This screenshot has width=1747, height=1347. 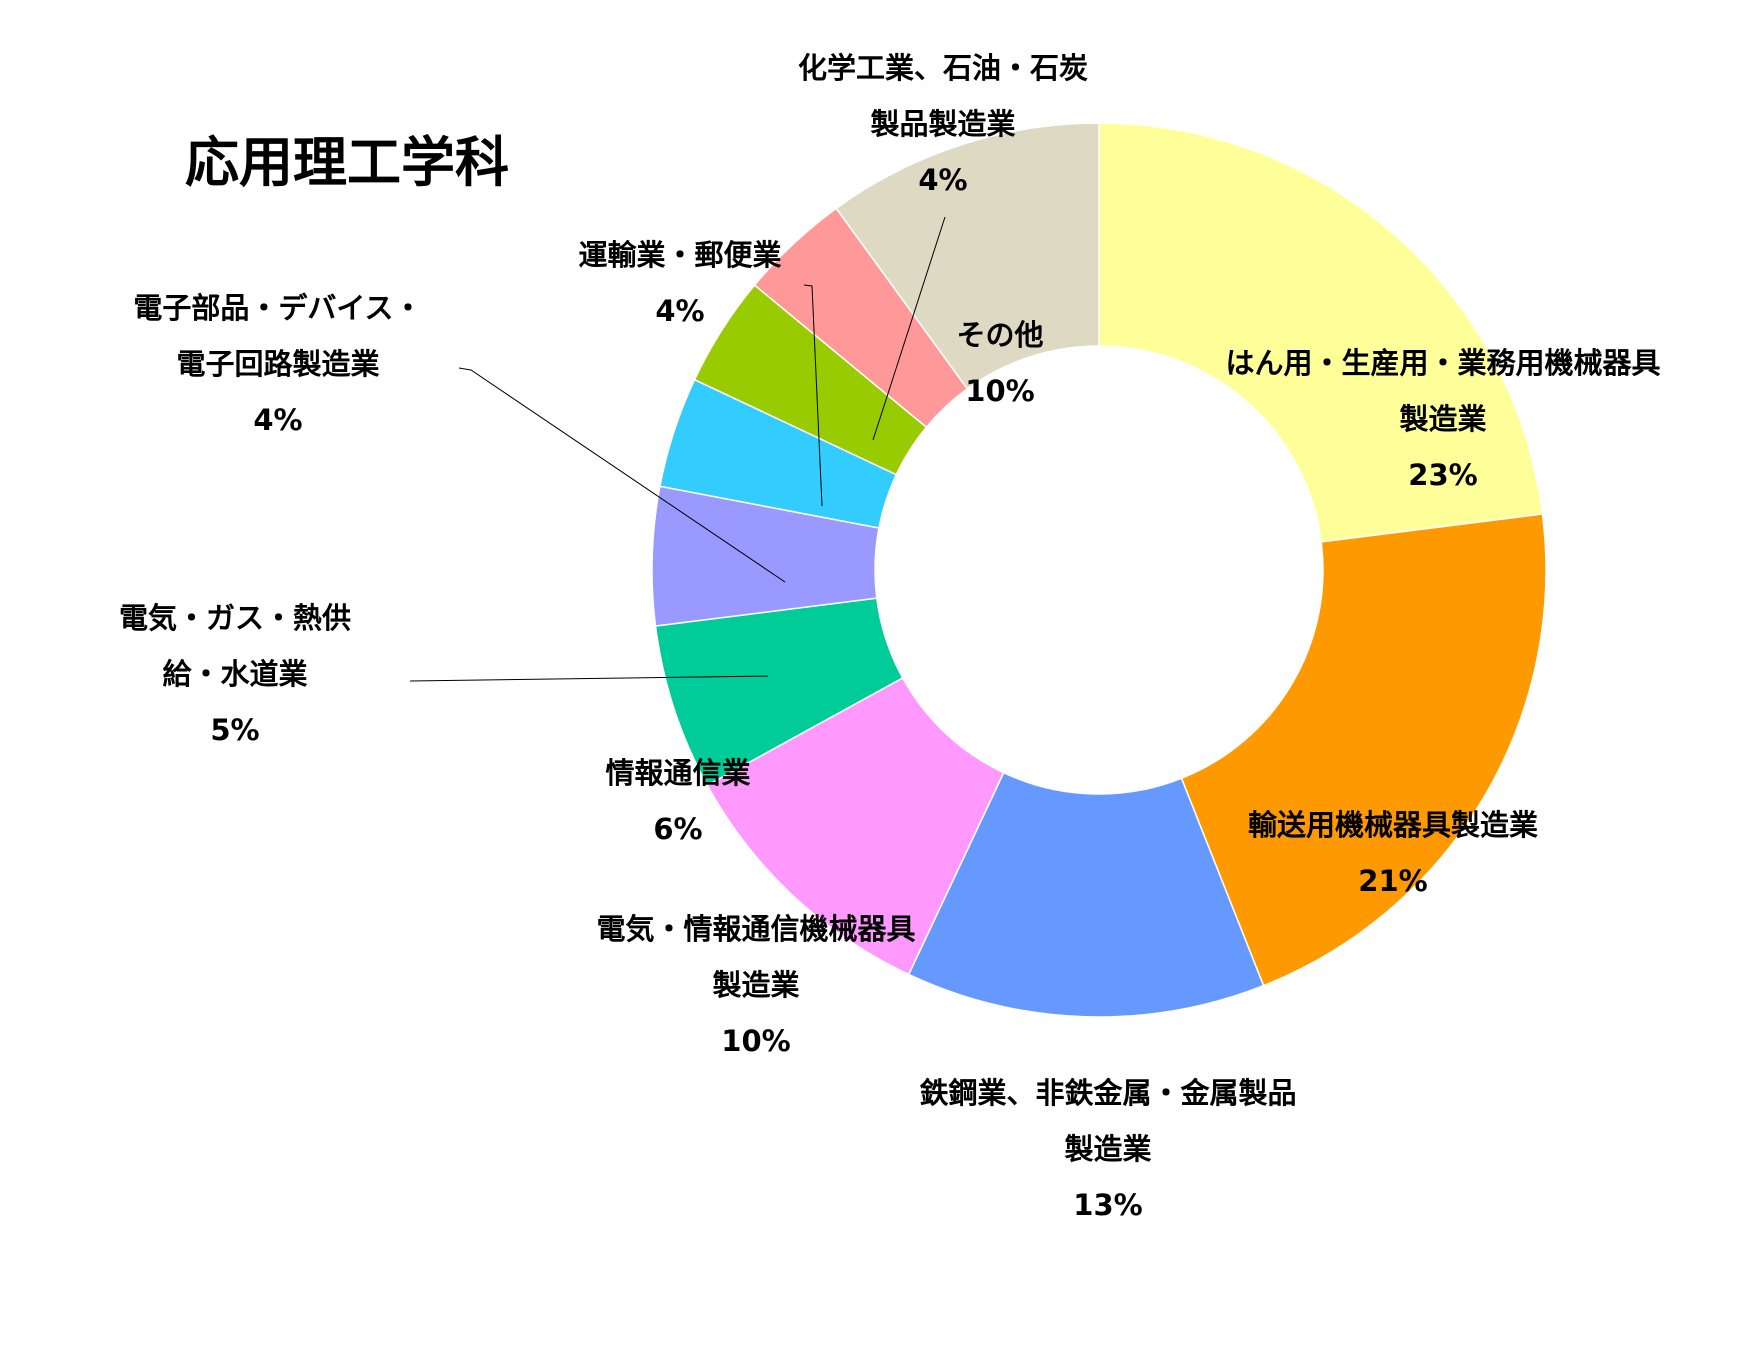 What do you see at coordinates (235, 618) in the screenshot?
I see `data-label-category: 電気・ガス・熱供` at bounding box center [235, 618].